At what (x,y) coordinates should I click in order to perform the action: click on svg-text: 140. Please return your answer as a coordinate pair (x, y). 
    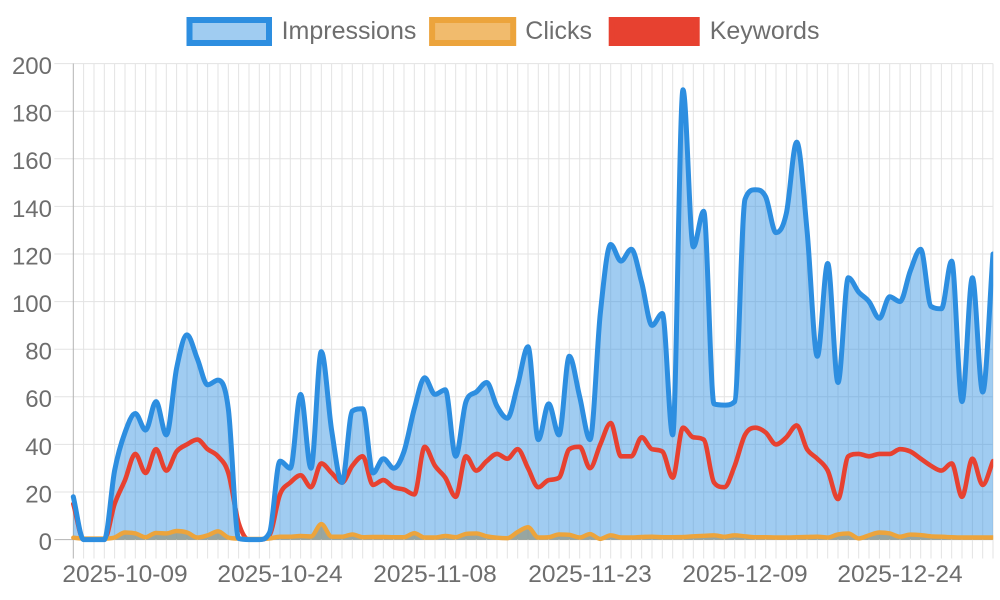
    Looking at the image, I should click on (32, 209).